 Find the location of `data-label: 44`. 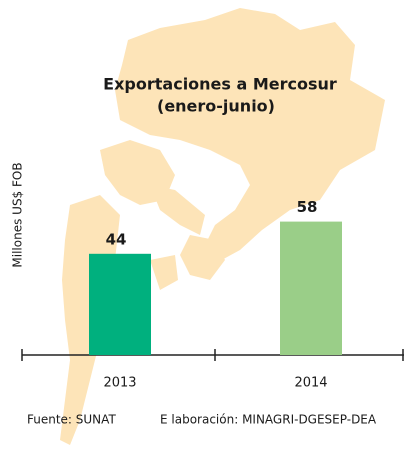

data-label: 44 is located at coordinates (116, 239).